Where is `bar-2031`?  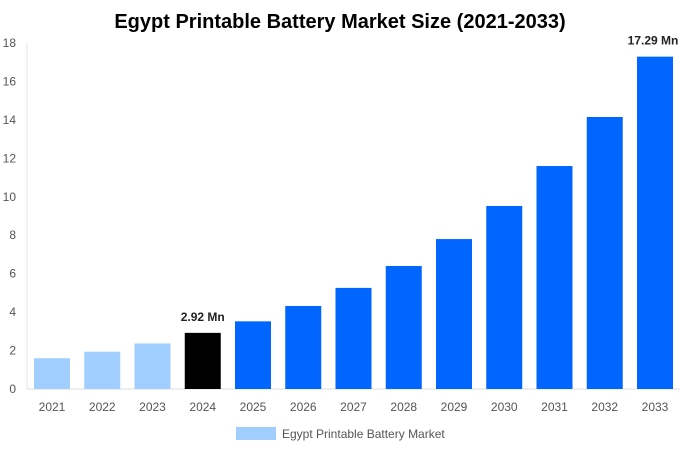 bar-2031 is located at coordinates (554, 277).